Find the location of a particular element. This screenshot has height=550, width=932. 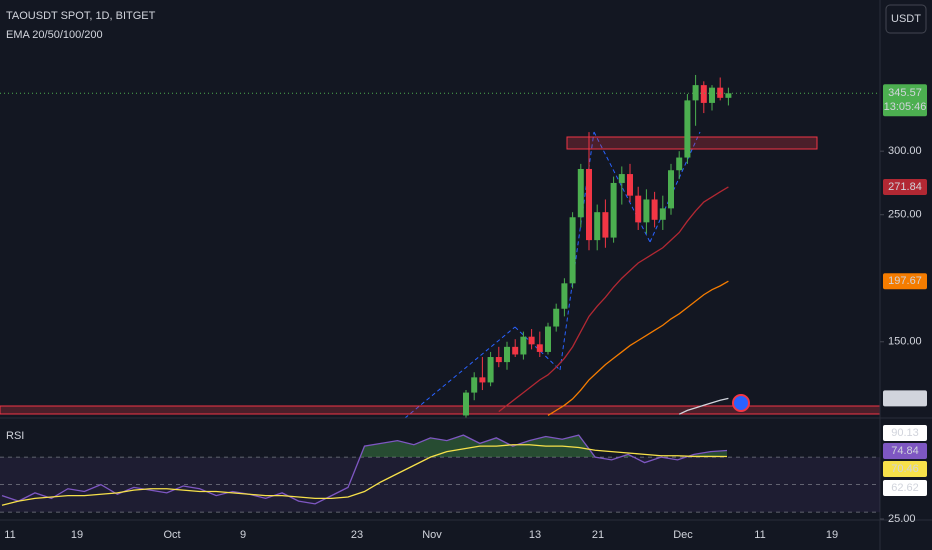

ema-value-label: 271.84 is located at coordinates (905, 187).